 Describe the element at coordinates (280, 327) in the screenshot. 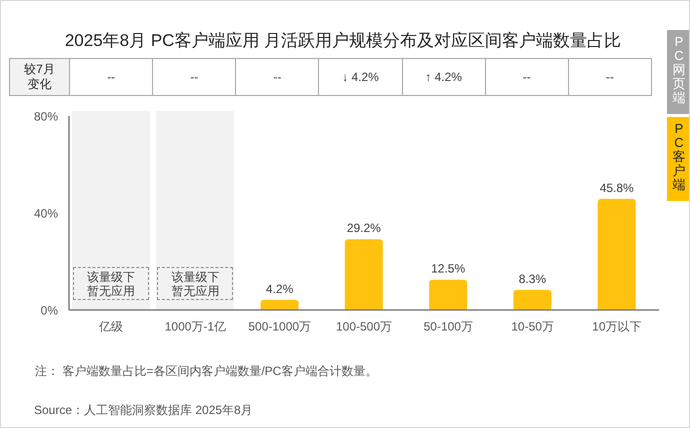

I see `x-tick-label: 500-1000万` at that location.